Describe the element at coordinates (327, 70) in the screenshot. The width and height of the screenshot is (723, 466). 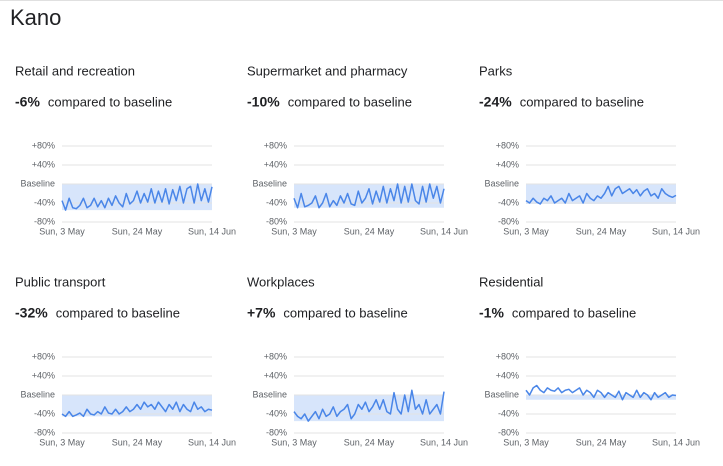
I see `chart-title: Supermarket and pharmacy` at that location.